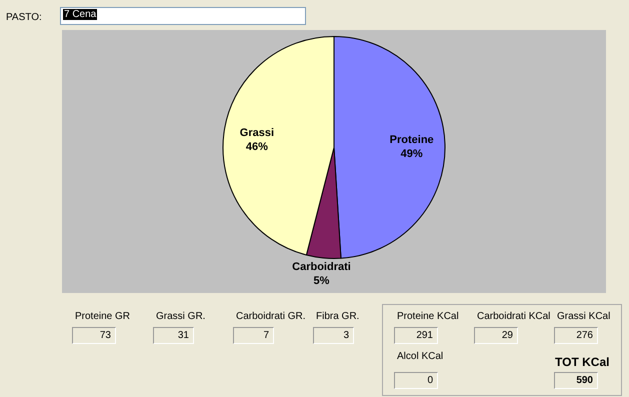 This screenshot has width=629, height=397. I want to click on text: Carboidrati KCal, so click(513, 316).